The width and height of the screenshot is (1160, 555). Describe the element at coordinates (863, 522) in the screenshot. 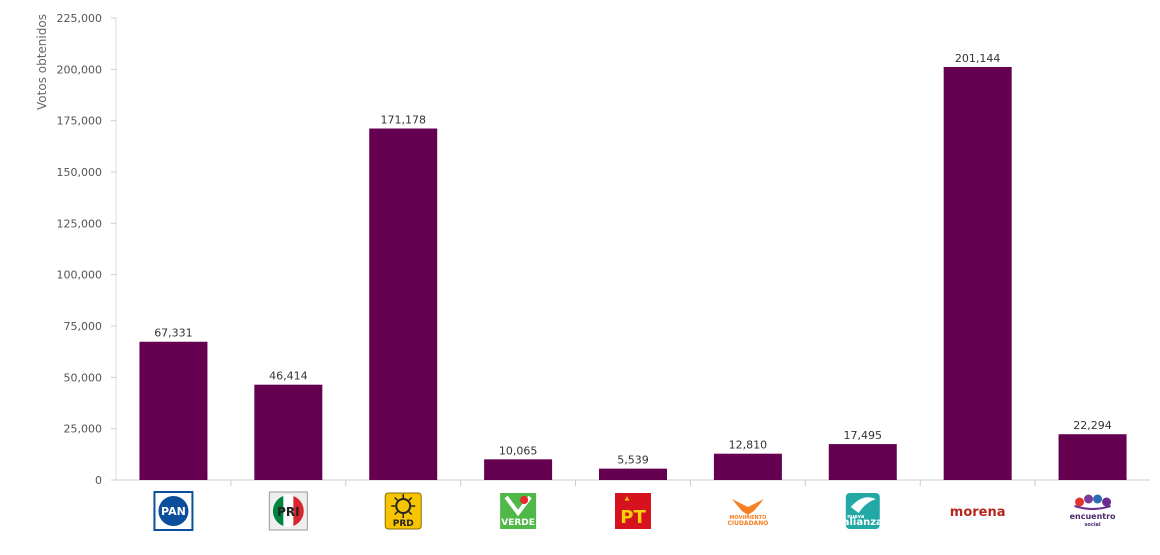

I see `logo-text: alianza` at that location.